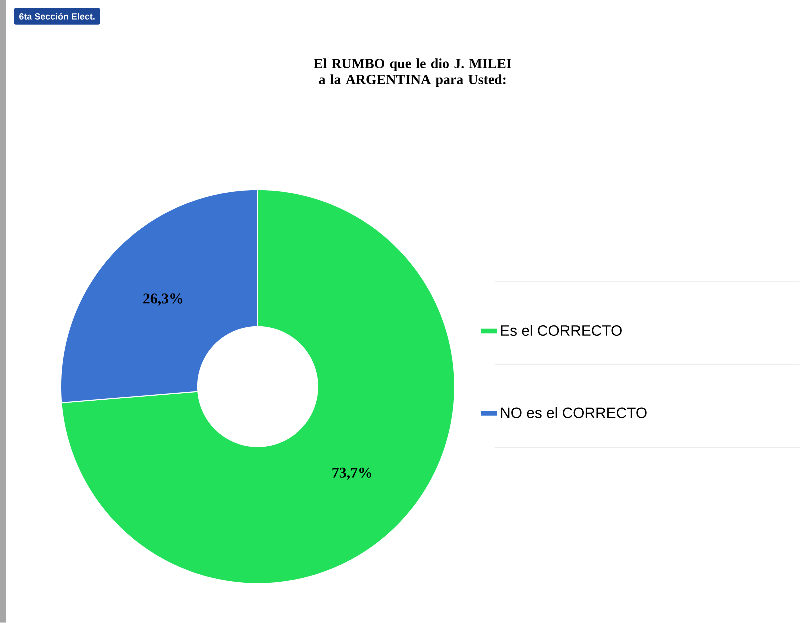  Describe the element at coordinates (352, 474) in the screenshot. I see `data-label: 73,7%` at that location.